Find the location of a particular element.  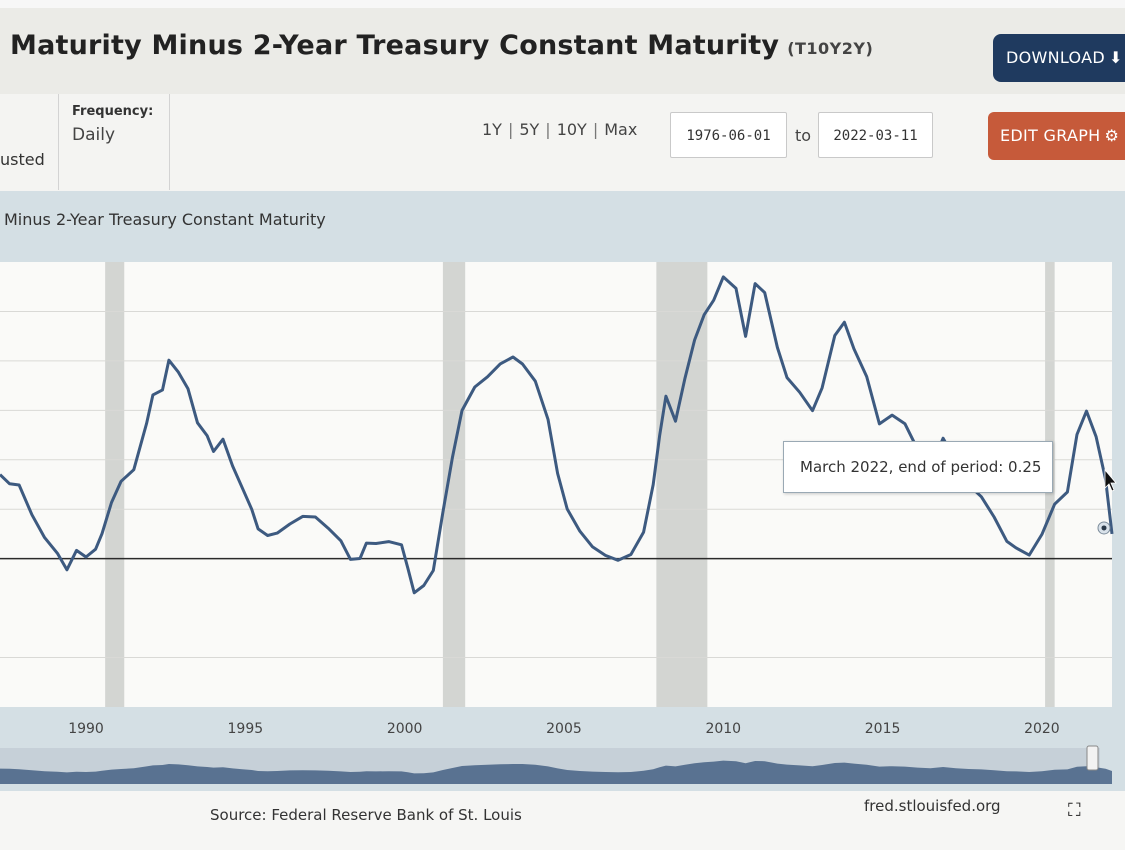

x-tick-label: 2010 is located at coordinates (723, 729).